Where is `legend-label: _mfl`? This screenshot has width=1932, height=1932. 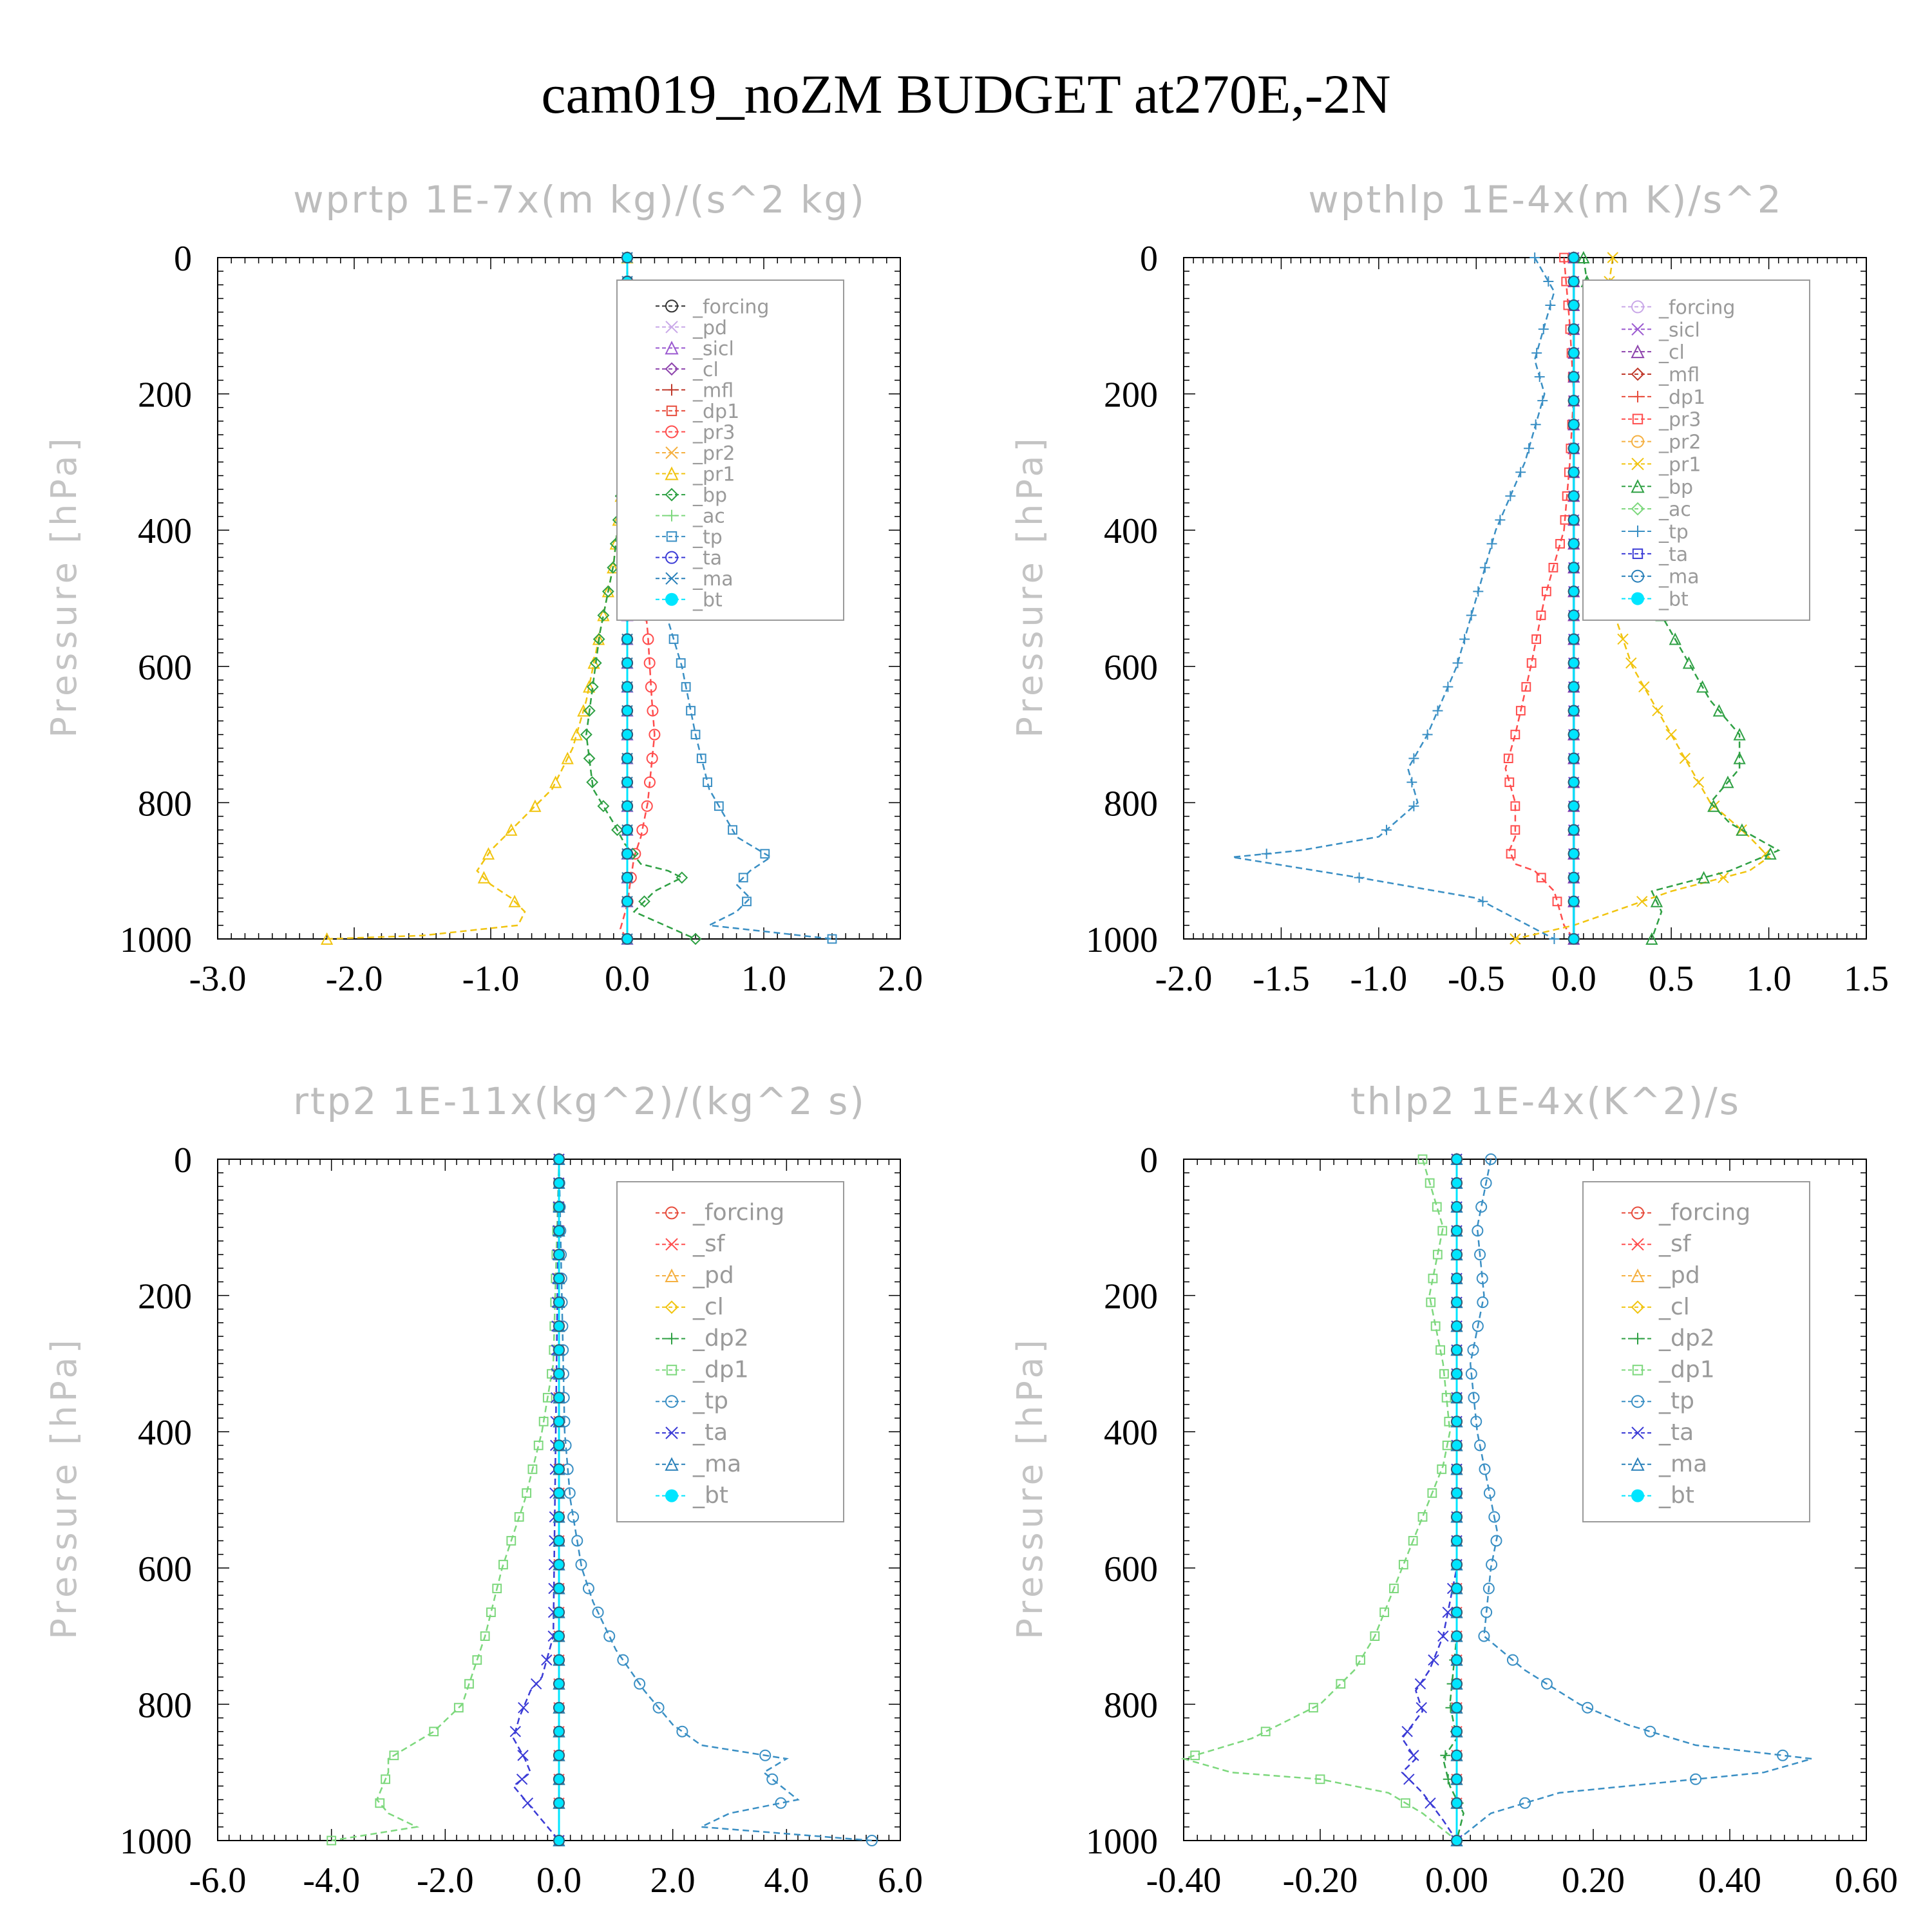
legend-label: _mfl is located at coordinates (1679, 375).